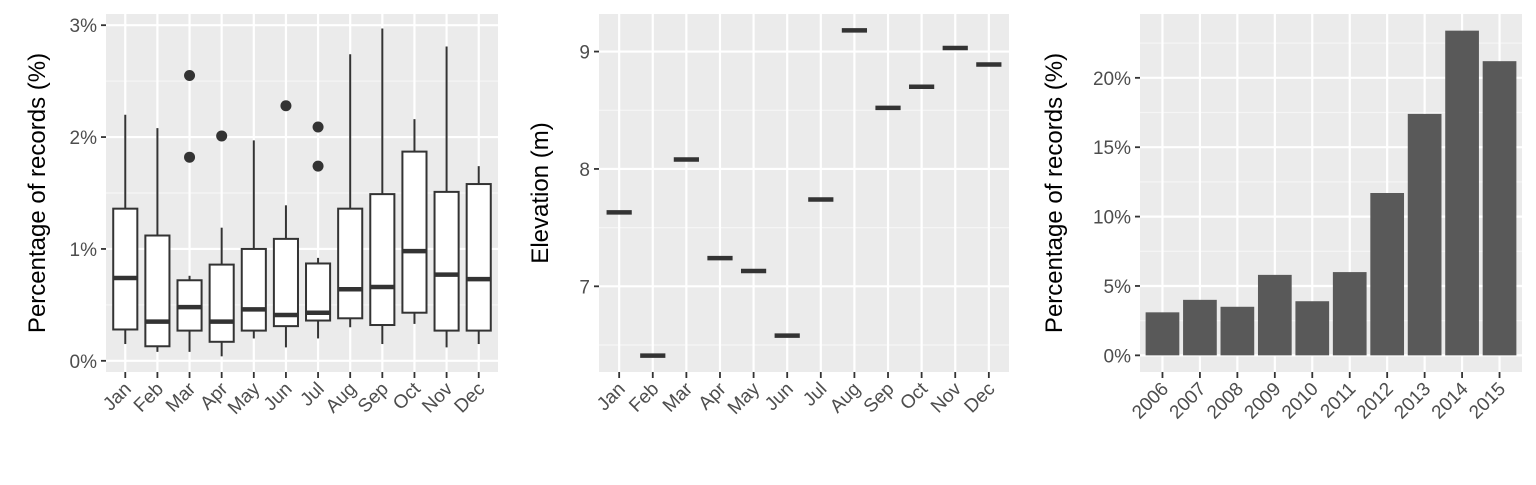  What do you see at coordinates (1412, 401) in the screenshot?
I see `x-tick-label: 2013` at bounding box center [1412, 401].